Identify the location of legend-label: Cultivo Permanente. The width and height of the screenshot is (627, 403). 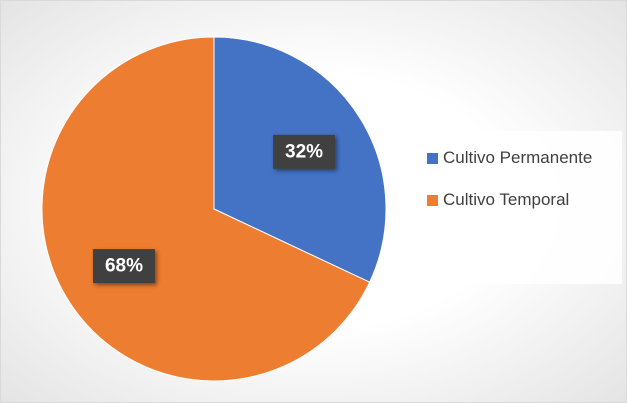
(518, 157).